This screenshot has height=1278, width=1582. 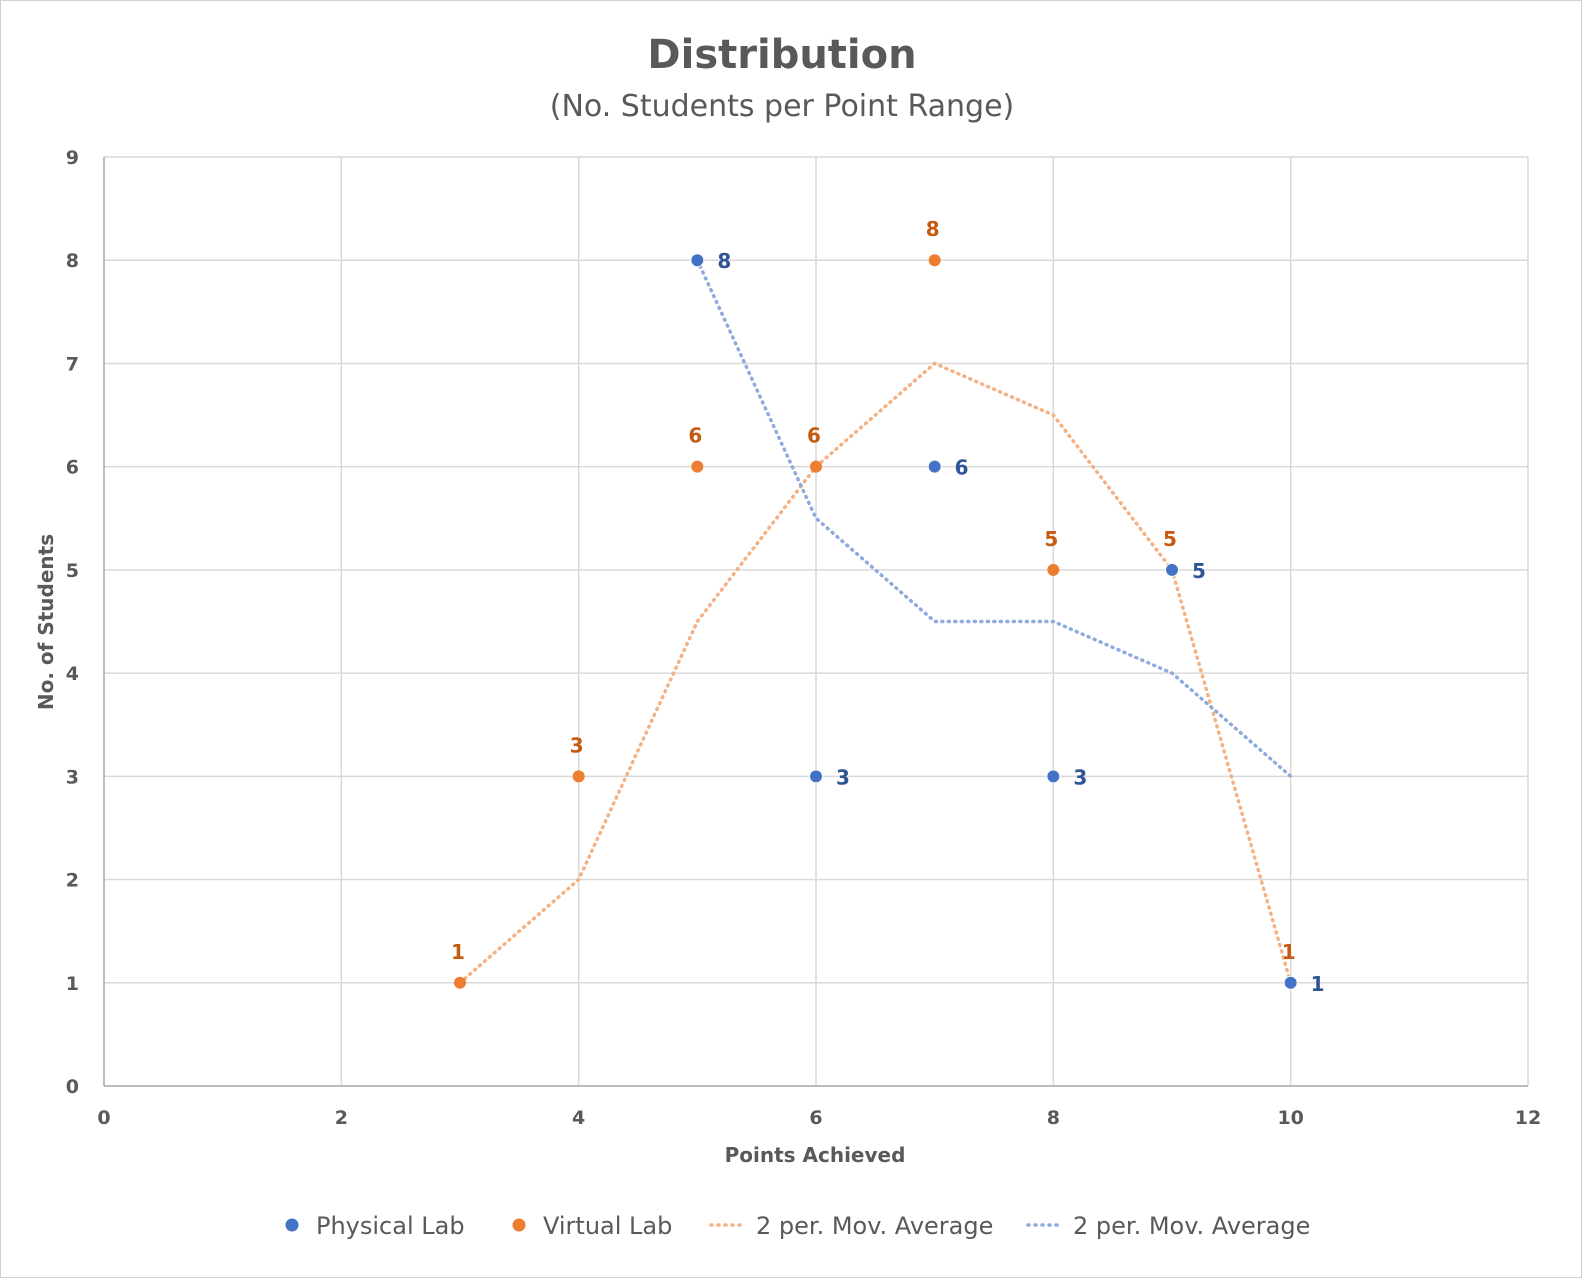 I want to click on virtual-lab-data-label: 8, so click(x=933, y=229).